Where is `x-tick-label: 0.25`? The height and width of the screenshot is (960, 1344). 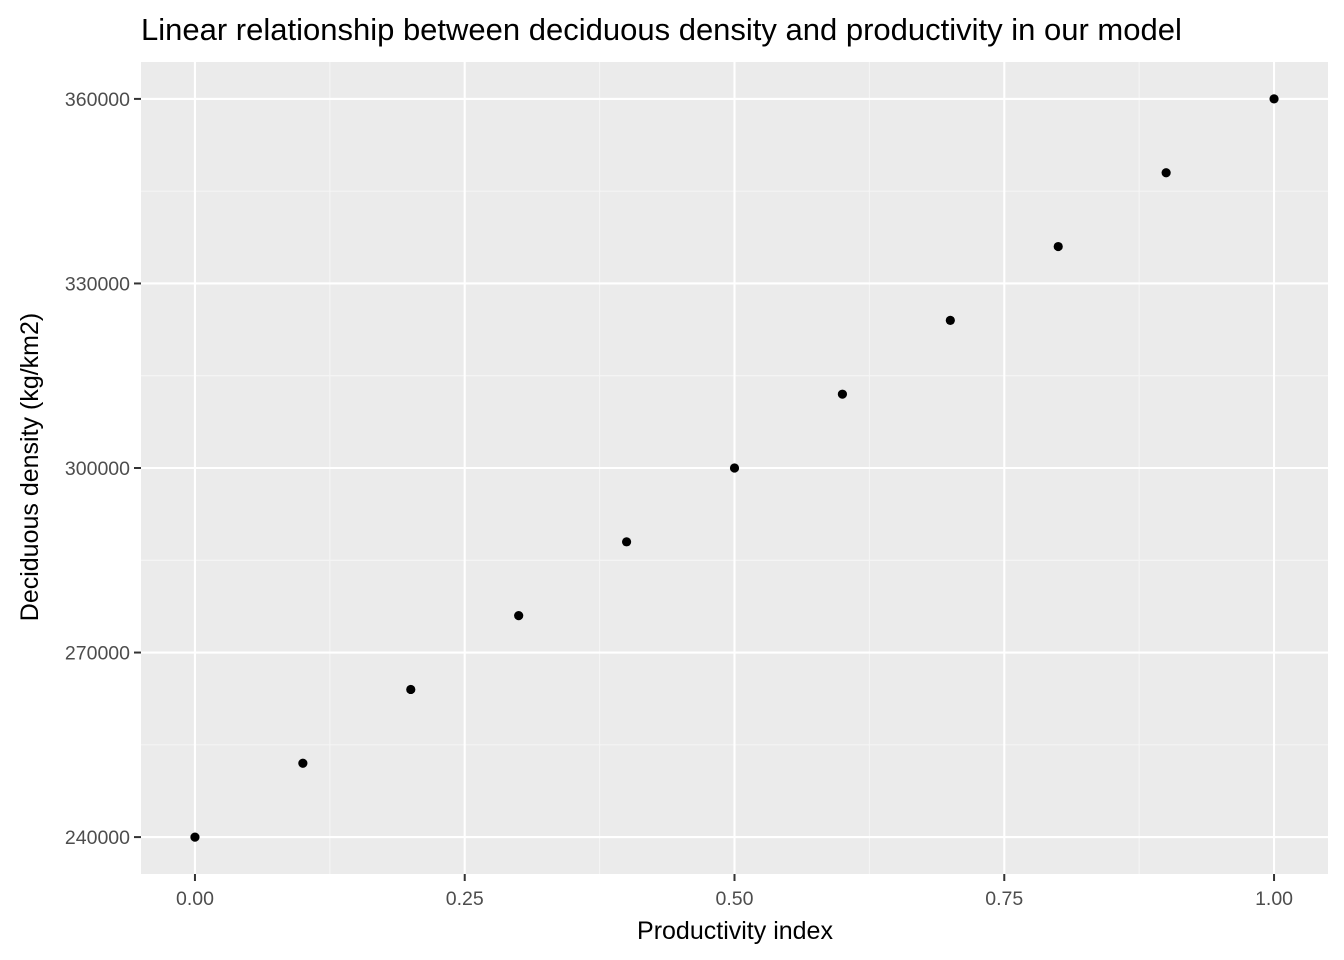
x-tick-label: 0.25 is located at coordinates (465, 899).